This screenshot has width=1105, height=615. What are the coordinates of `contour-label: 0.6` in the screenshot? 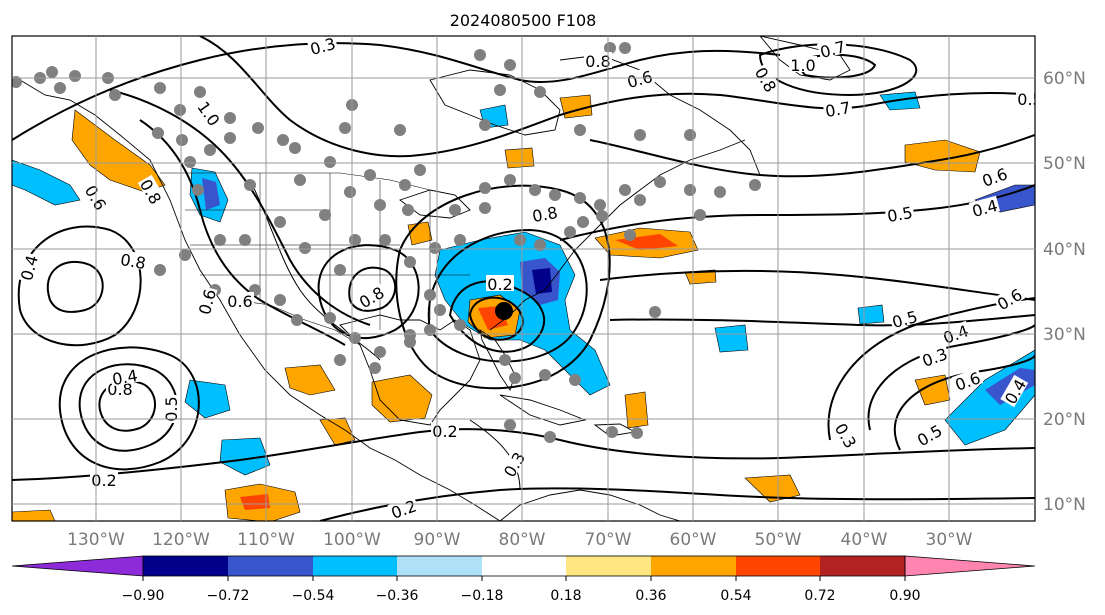 It's located at (240, 301).